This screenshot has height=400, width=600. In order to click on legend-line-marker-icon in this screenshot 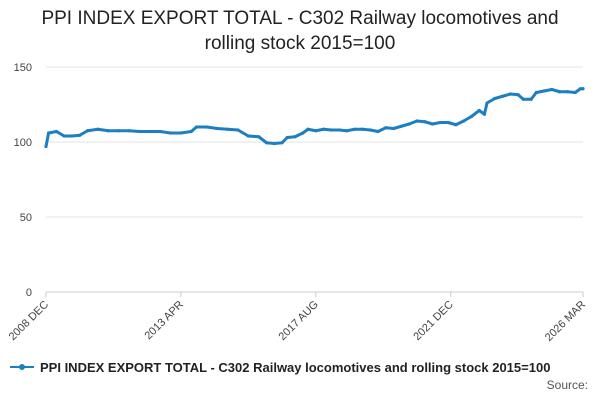, I will do `click(22, 367)`.